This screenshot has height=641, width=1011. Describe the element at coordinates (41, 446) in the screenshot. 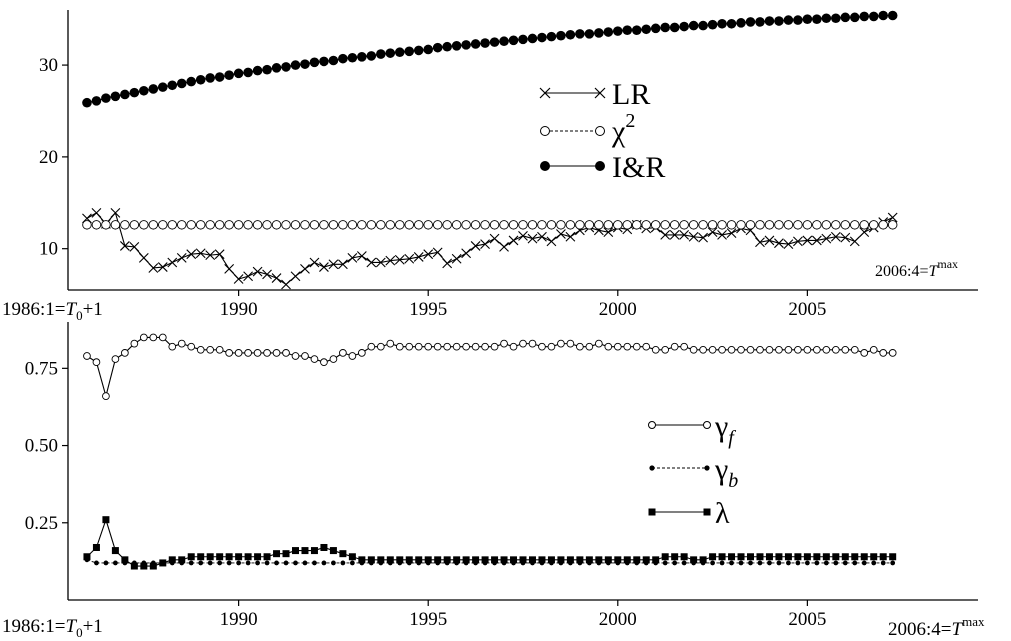

I see `y-tick-label: 0.50` at that location.